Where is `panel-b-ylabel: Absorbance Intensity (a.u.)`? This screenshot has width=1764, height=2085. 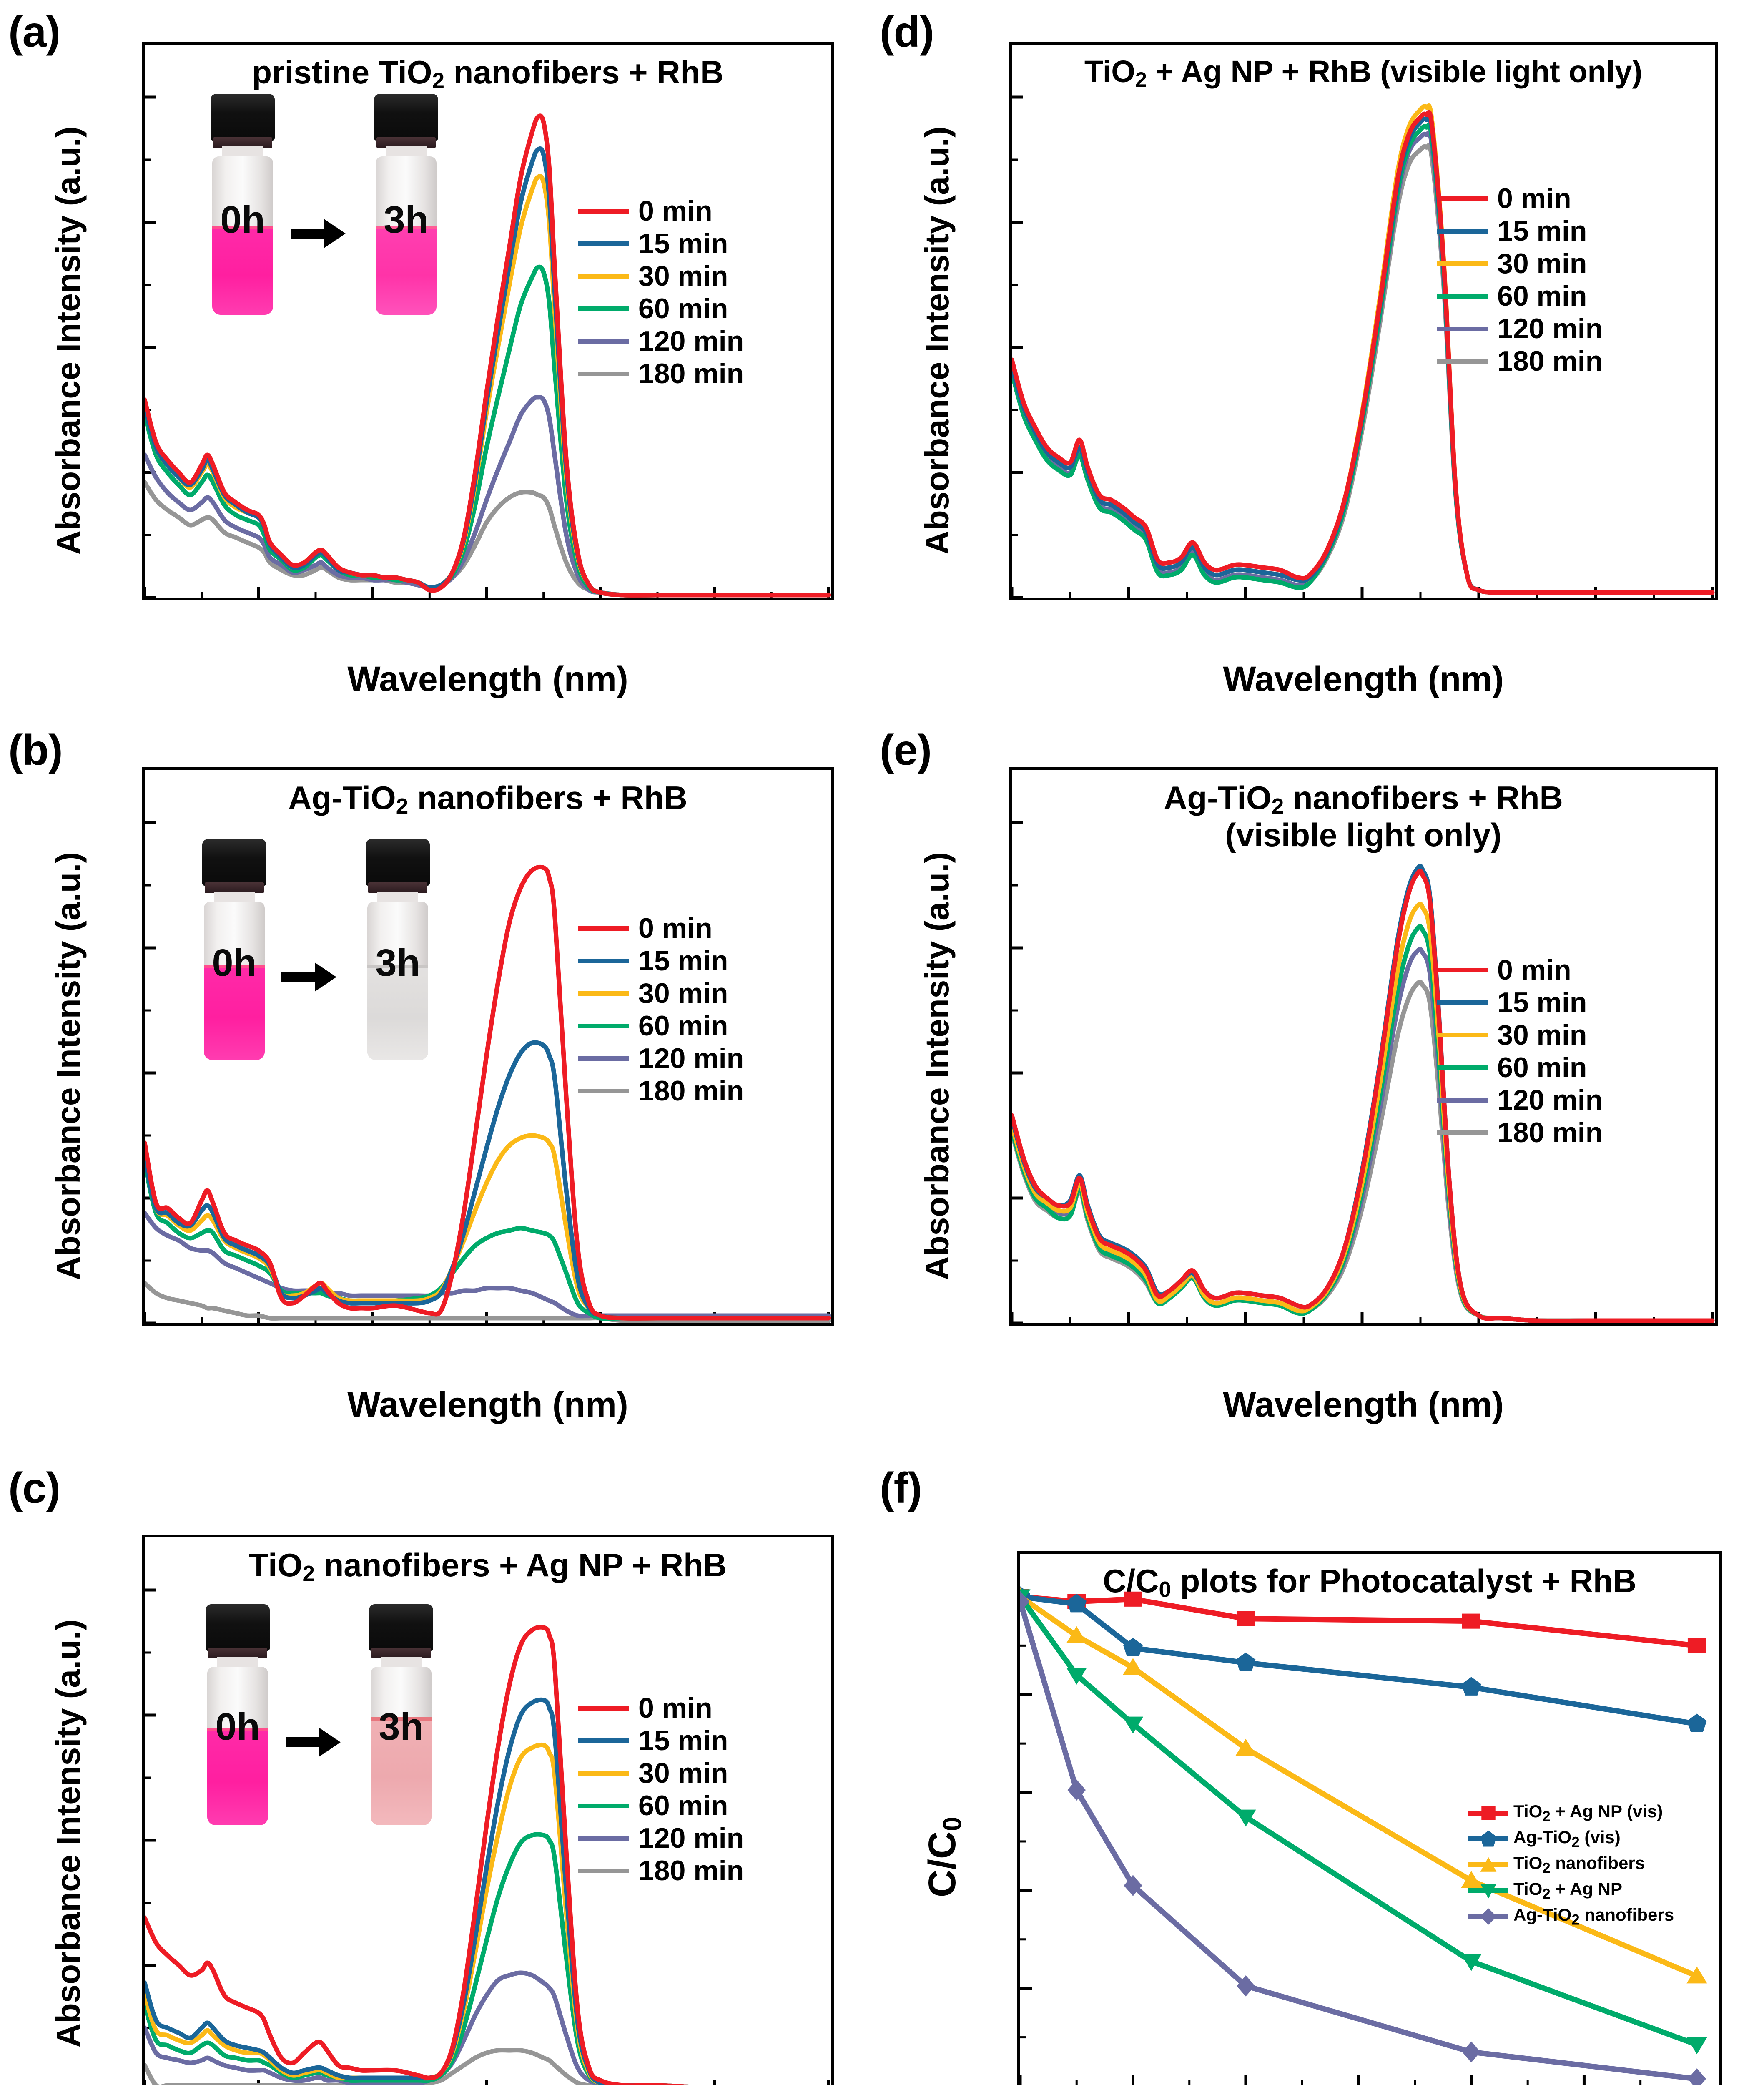
panel-b-ylabel: Absorbance Intensity (a.u.) is located at coordinates (68, 1066).